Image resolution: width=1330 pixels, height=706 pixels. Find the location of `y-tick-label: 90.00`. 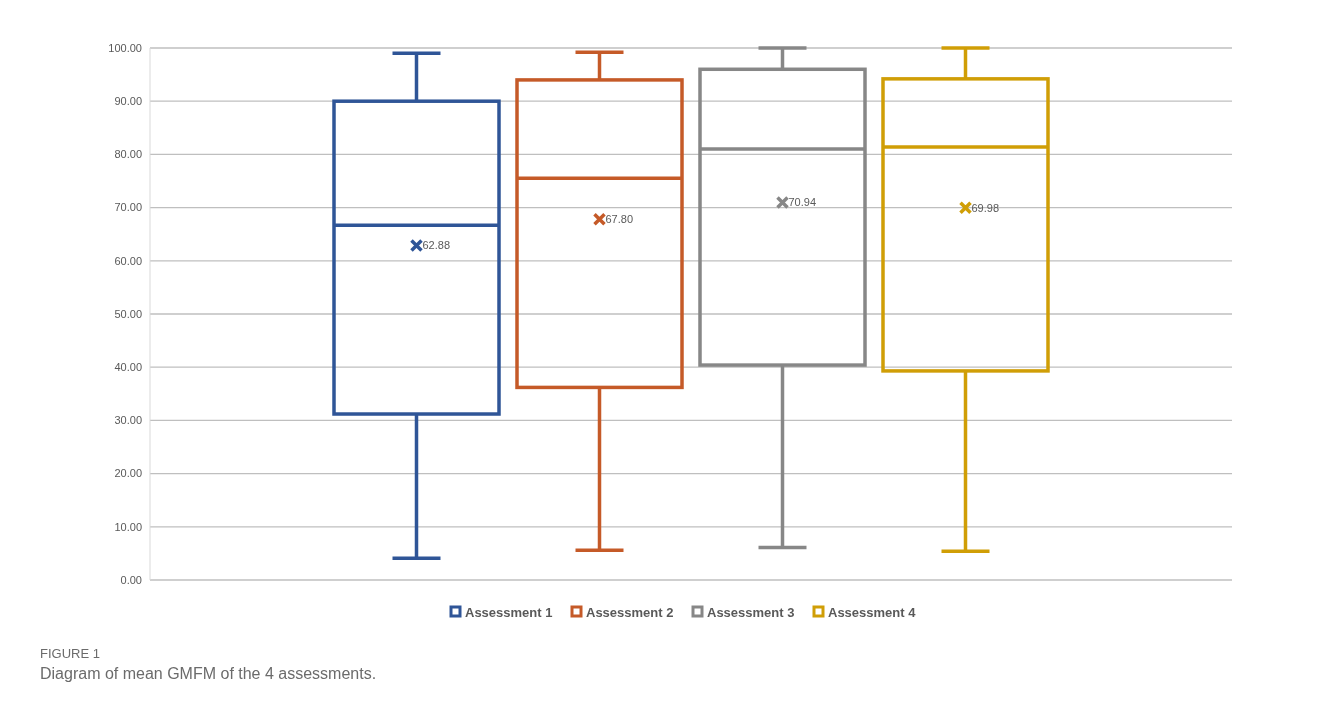

y-tick-label: 90.00 is located at coordinates (128, 101).